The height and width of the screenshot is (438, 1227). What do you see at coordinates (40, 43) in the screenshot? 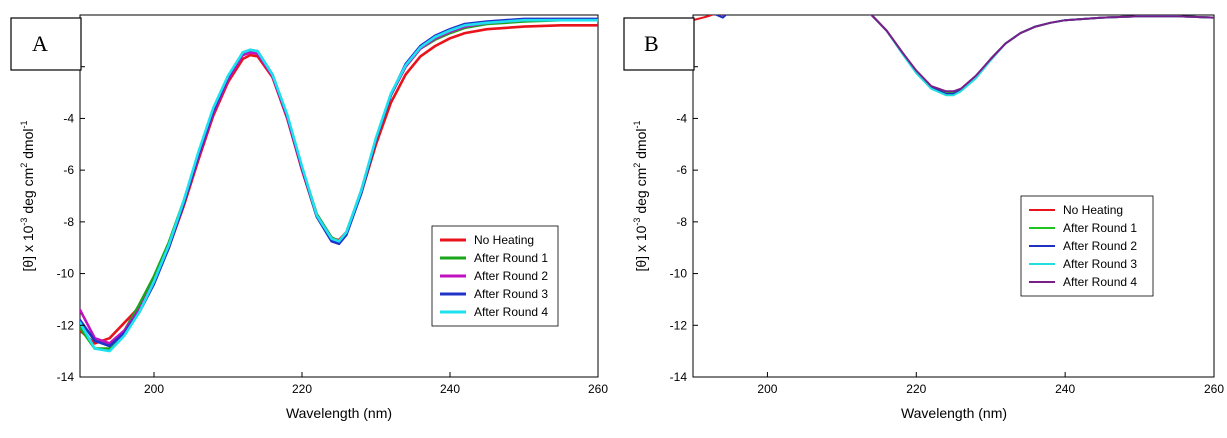
I see `panel-label: A` at bounding box center [40, 43].